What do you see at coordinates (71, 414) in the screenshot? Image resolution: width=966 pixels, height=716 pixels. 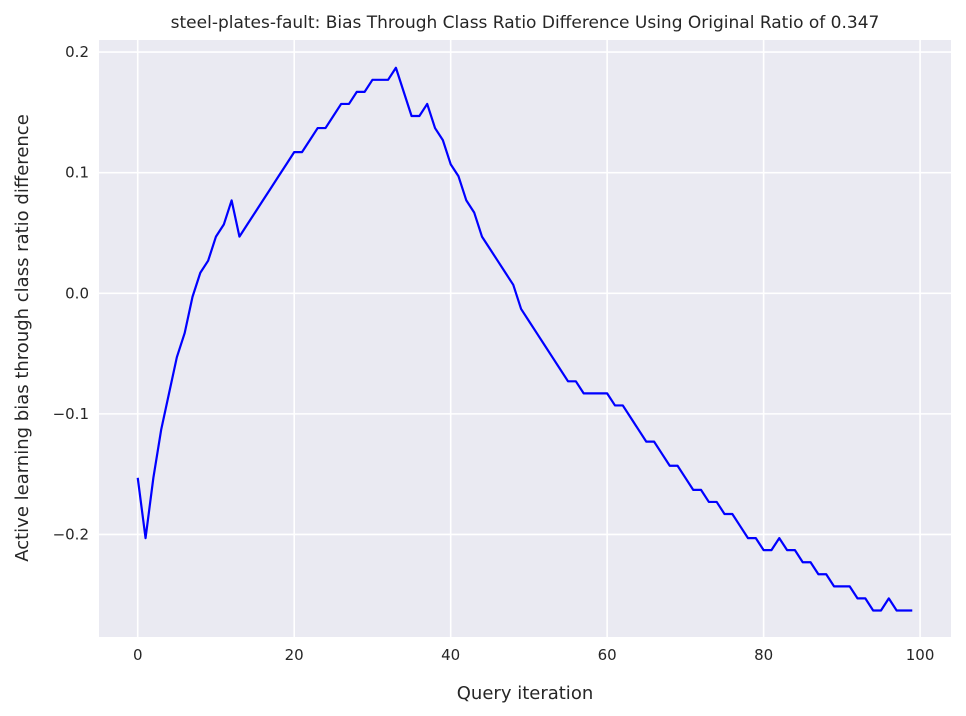 I see `y-tick-label: −0.1` at bounding box center [71, 414].